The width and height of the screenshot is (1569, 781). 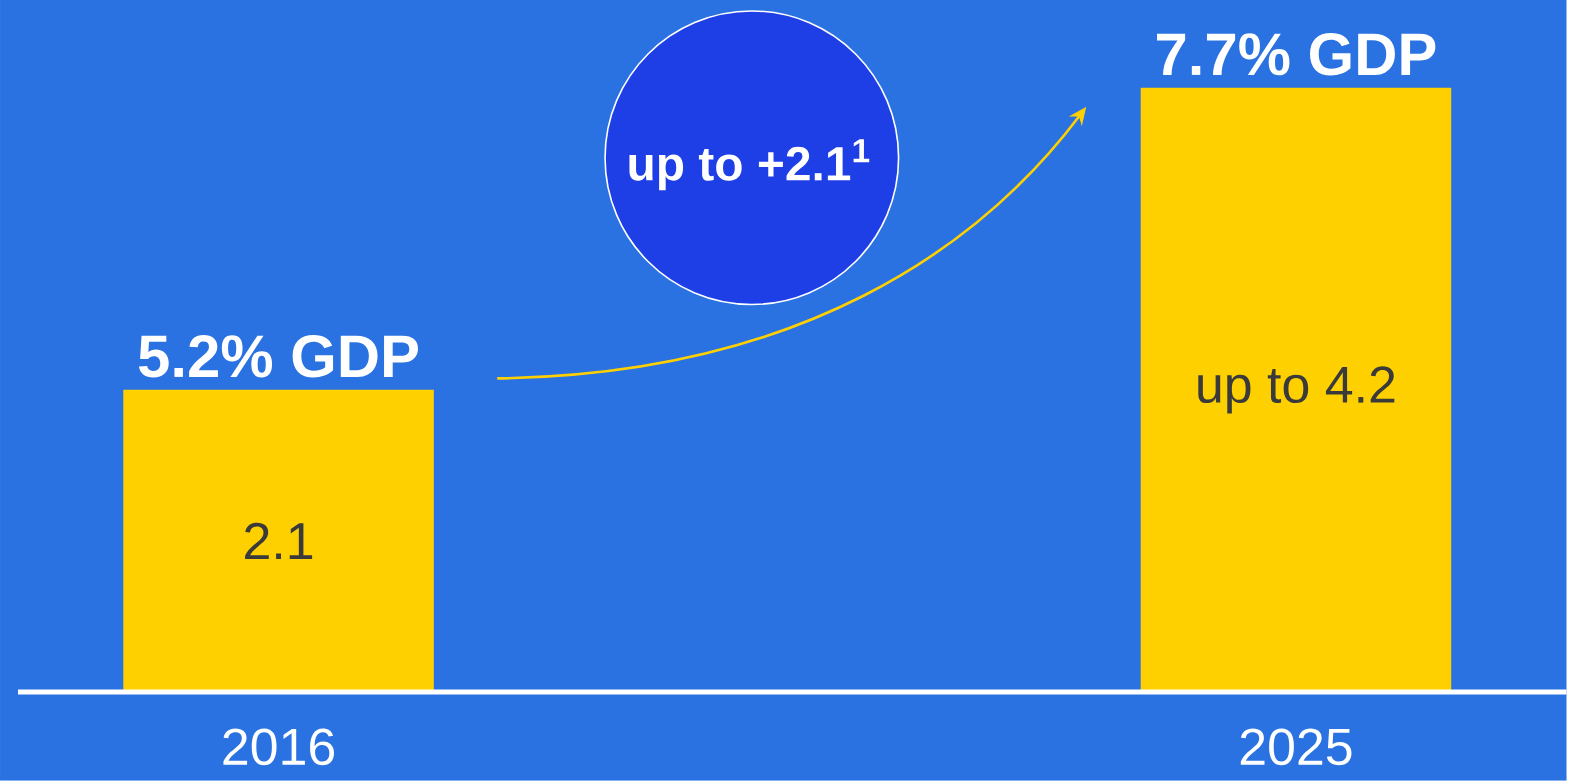 What do you see at coordinates (1296, 390) in the screenshot?
I see `data-label: up to 4.2` at bounding box center [1296, 390].